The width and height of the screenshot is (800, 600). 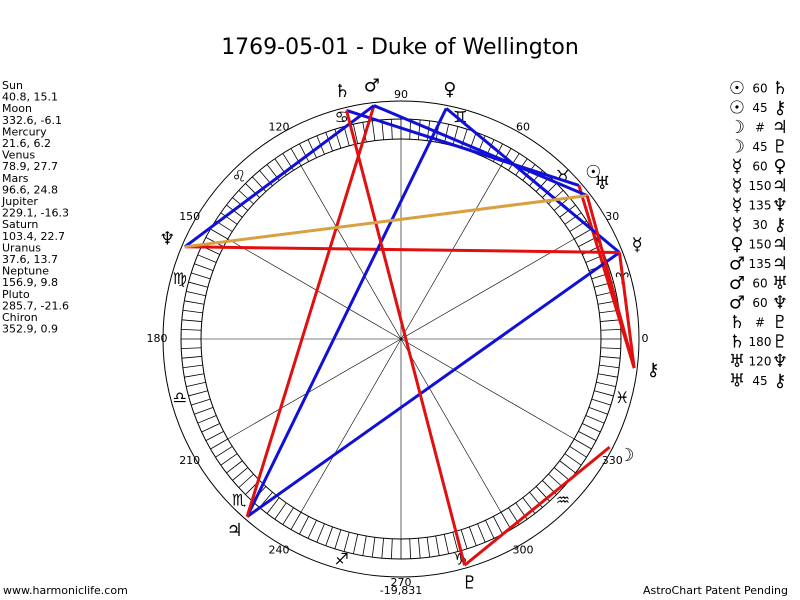 I want to click on chart-title: 1769-05-01 - Duke of Wellington, so click(x=400, y=47).